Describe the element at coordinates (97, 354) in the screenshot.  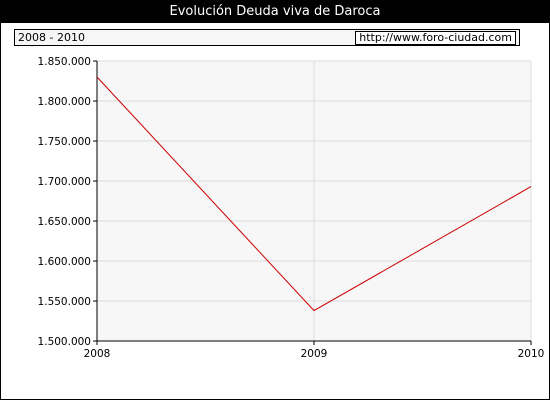
I see `x-tick-label: 2008` at that location.